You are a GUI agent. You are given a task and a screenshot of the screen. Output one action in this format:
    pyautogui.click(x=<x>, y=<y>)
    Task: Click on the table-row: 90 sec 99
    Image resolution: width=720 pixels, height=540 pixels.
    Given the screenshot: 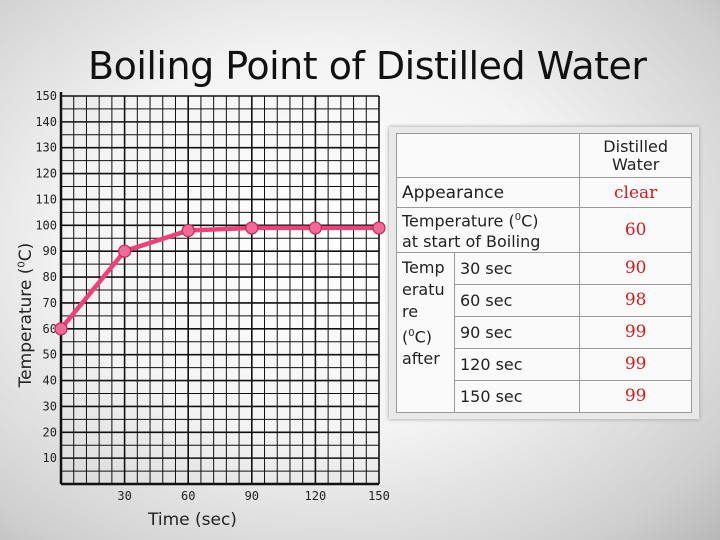 What is the action you would take?
    pyautogui.click(x=544, y=332)
    